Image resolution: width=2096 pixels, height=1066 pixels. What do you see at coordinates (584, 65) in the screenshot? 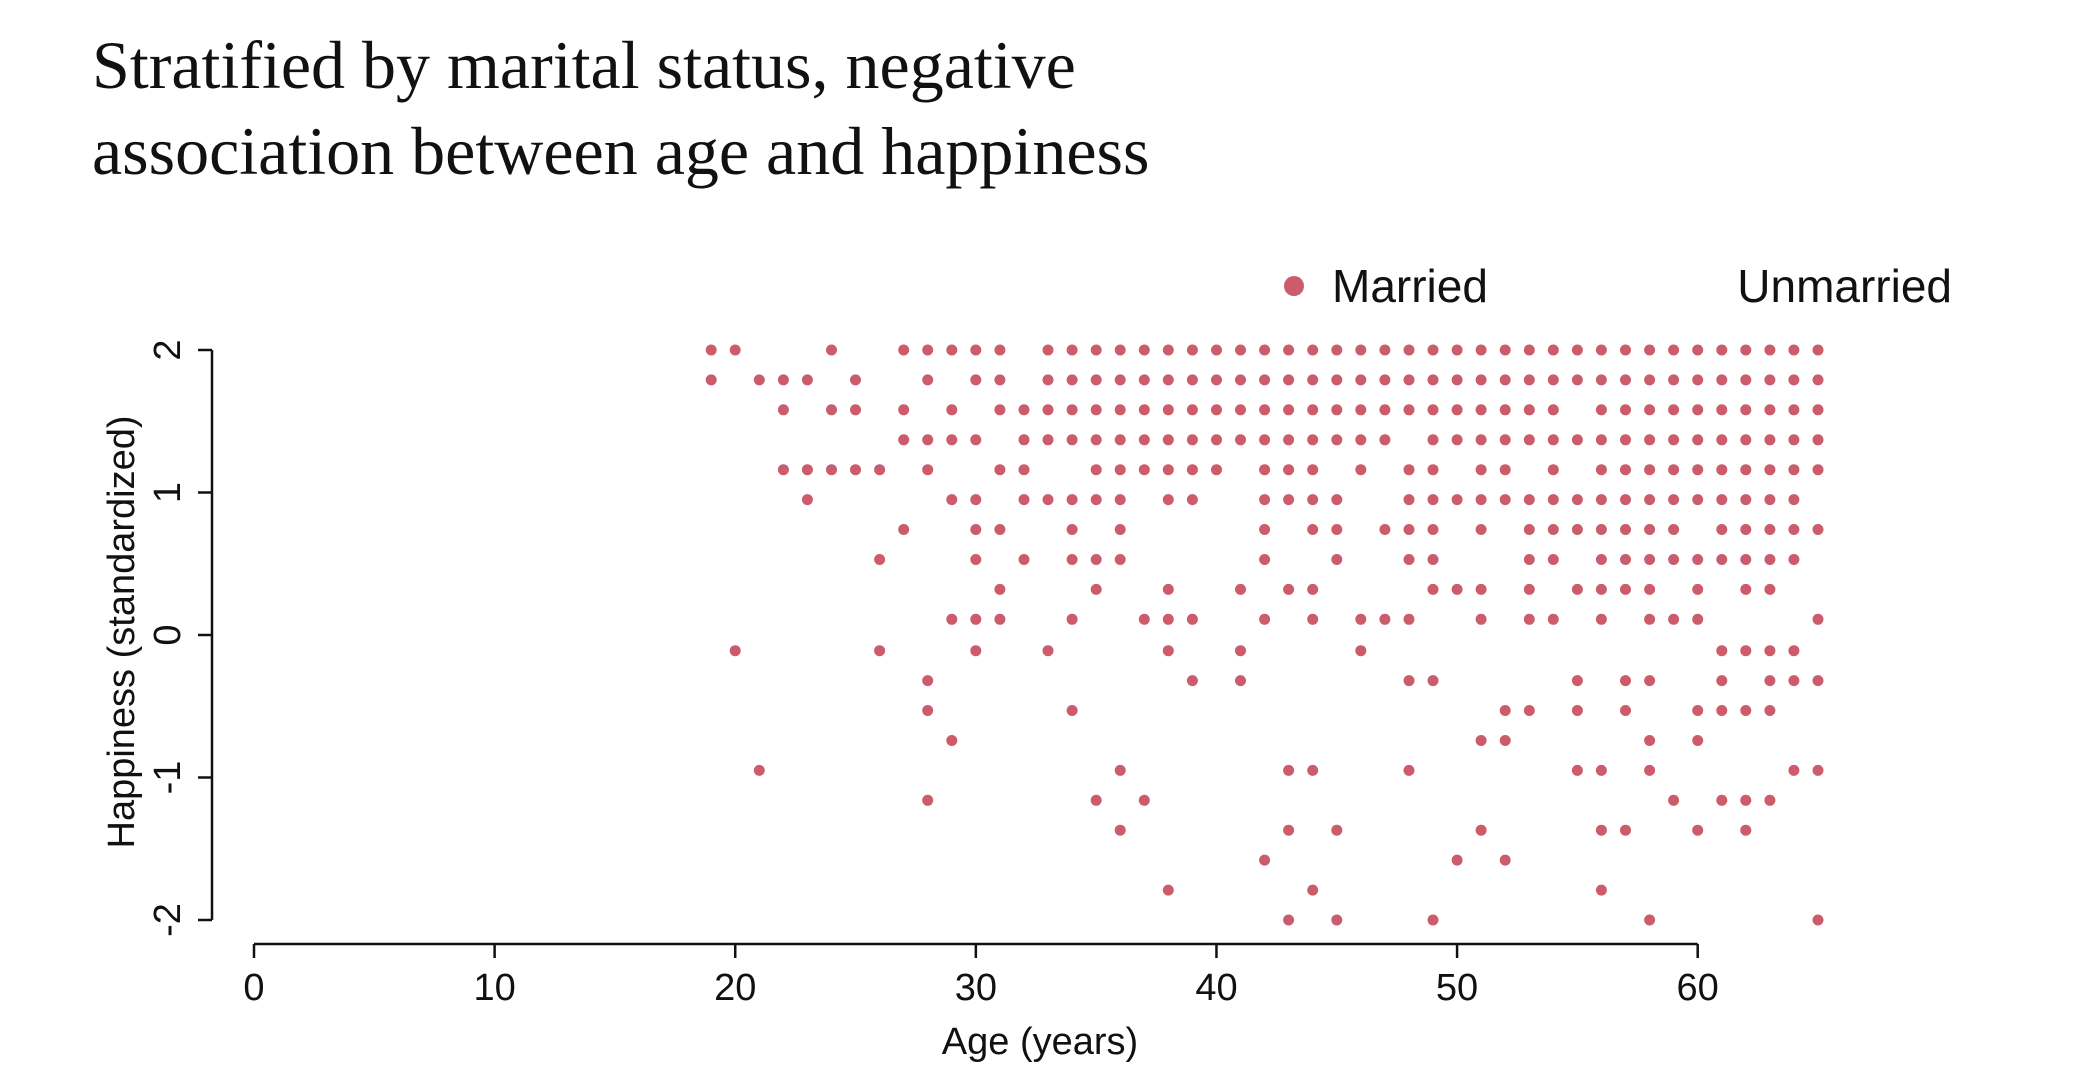
I see `chart-title-line-1: Stratified by marital status, negative` at bounding box center [584, 65].